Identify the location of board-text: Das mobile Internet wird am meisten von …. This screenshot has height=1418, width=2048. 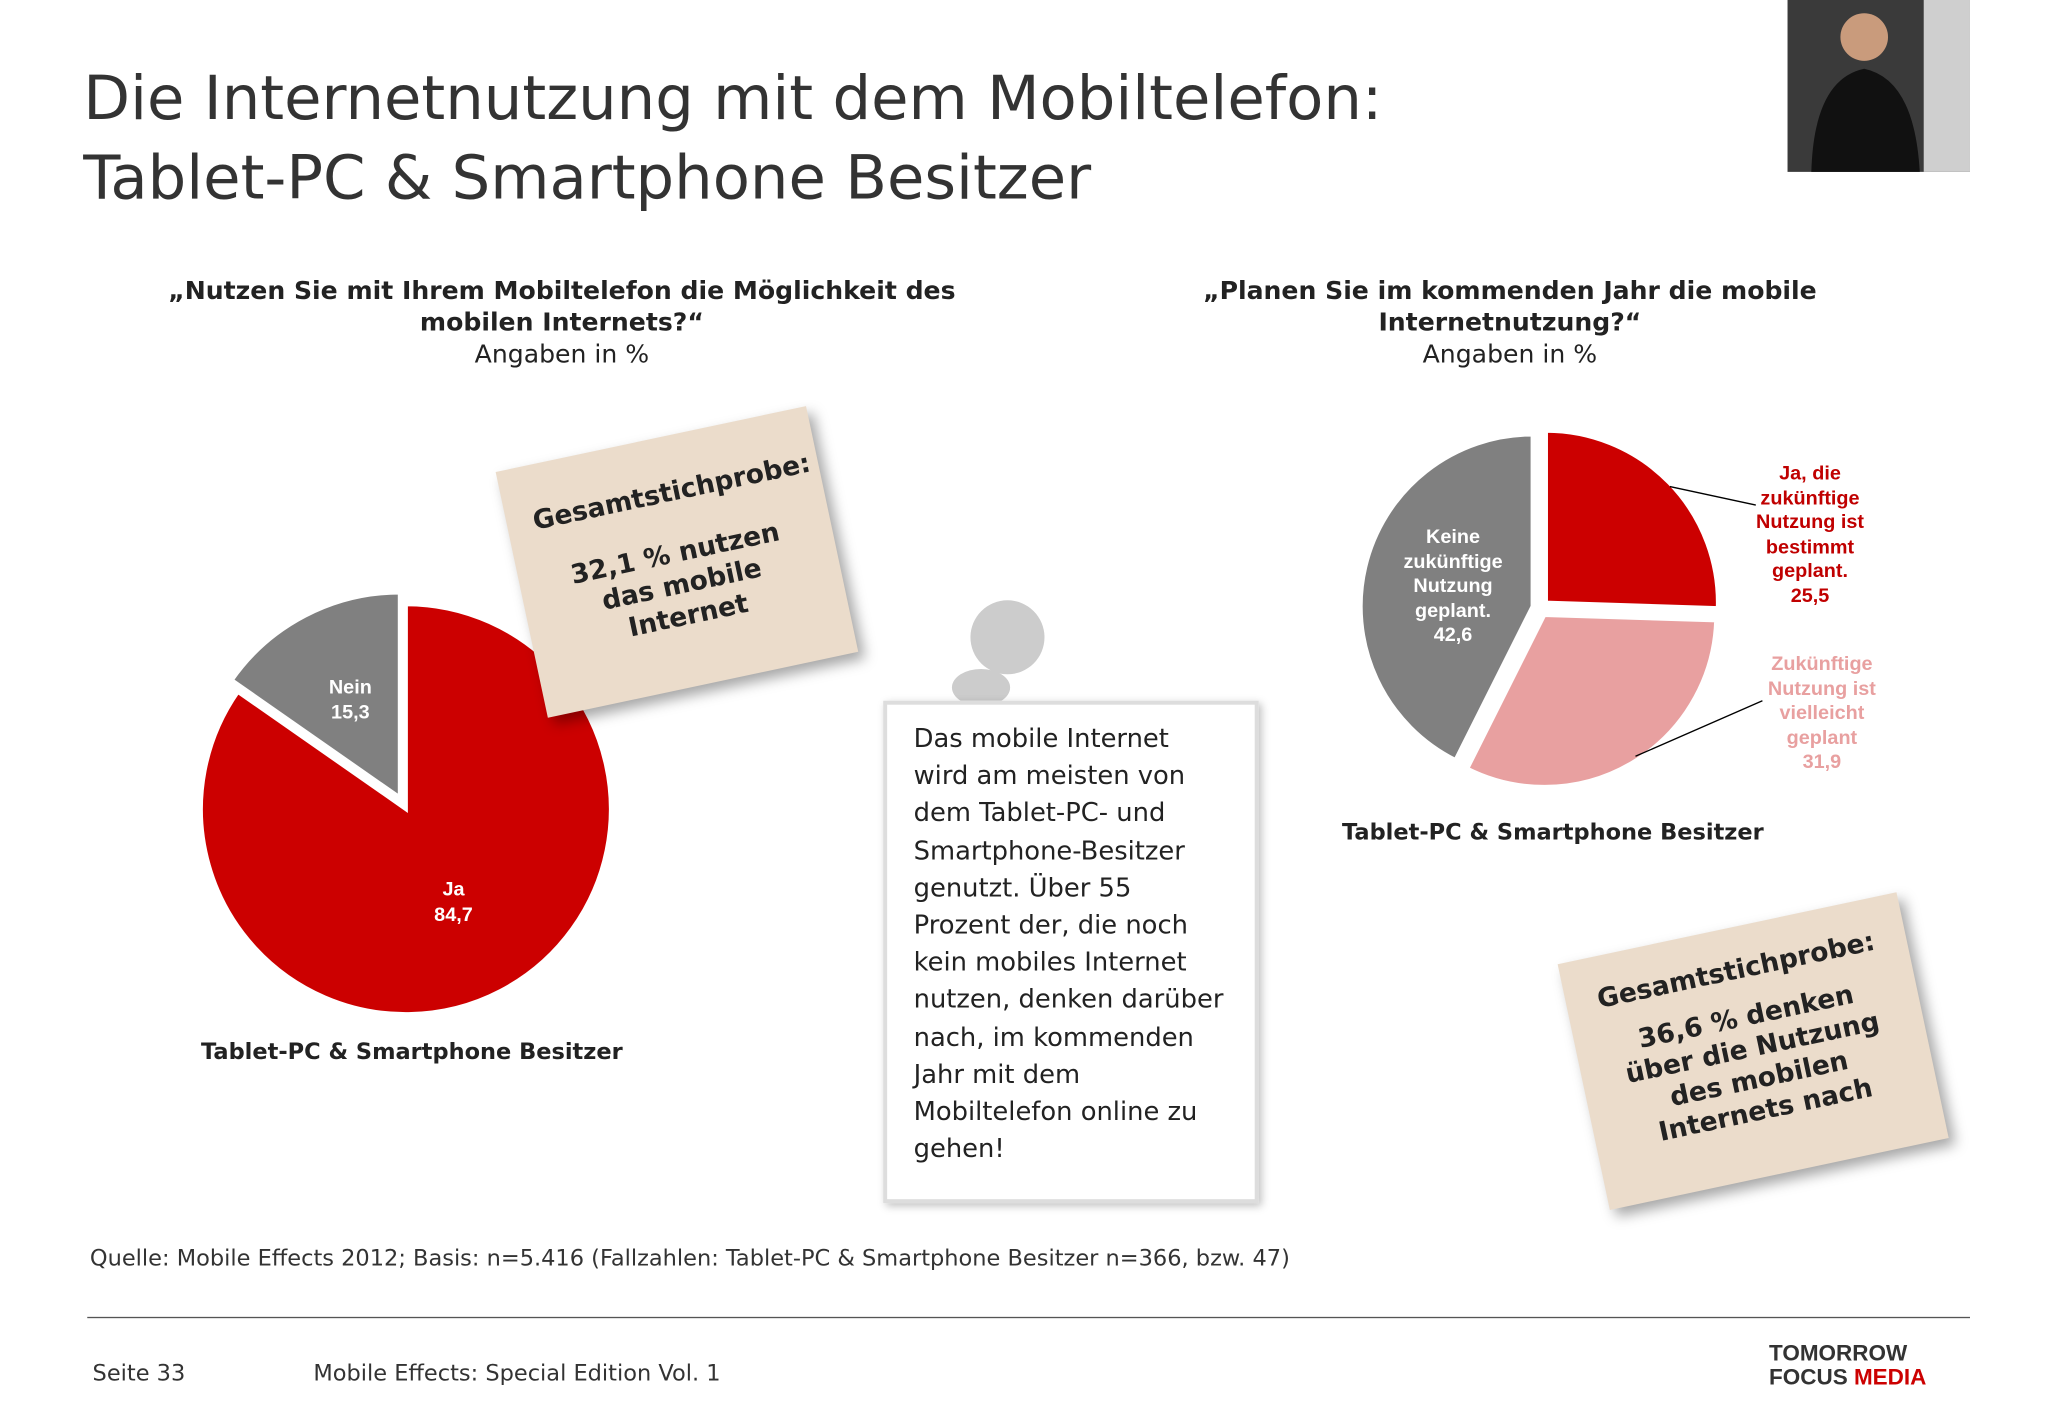
(1071, 952).